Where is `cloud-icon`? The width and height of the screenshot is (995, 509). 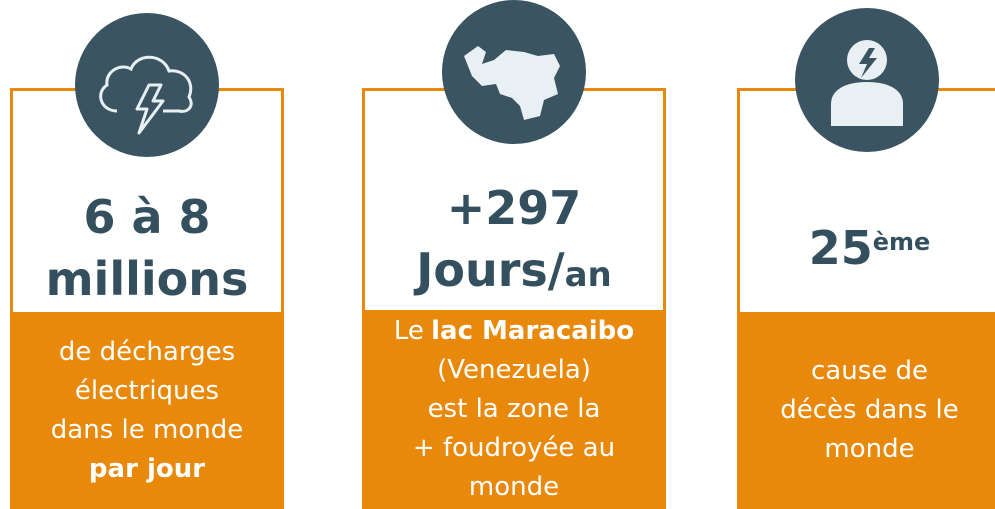
cloud-icon is located at coordinates (147, 85).